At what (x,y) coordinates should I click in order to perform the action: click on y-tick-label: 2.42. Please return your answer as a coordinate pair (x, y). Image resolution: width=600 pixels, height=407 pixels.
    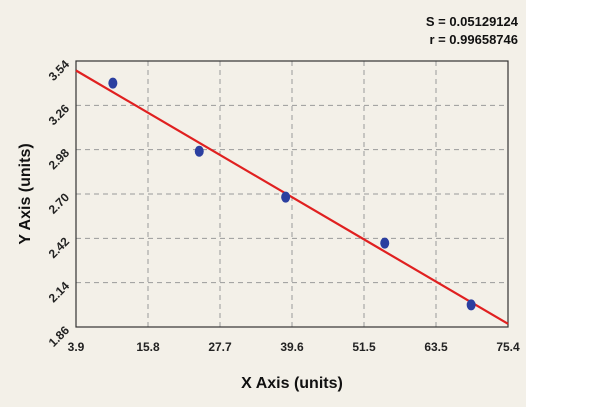
    Looking at the image, I should click on (59, 247).